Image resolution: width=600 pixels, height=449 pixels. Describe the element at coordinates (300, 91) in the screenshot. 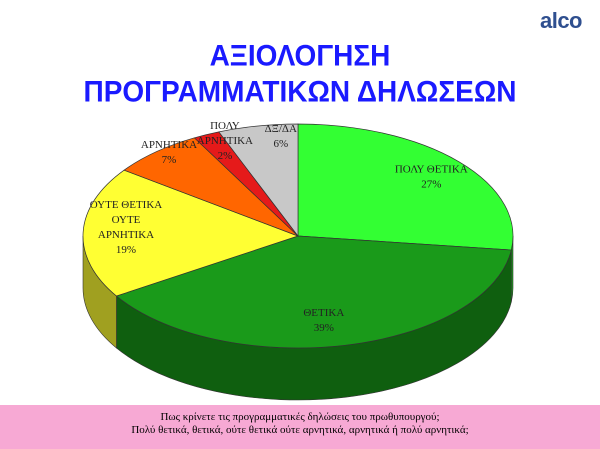

I see `title-line-2: ΠΡΟΓΡΑΜΜΑΤΙΚΩΝ ΔΗΛΩΣΕΩΝ` at that location.